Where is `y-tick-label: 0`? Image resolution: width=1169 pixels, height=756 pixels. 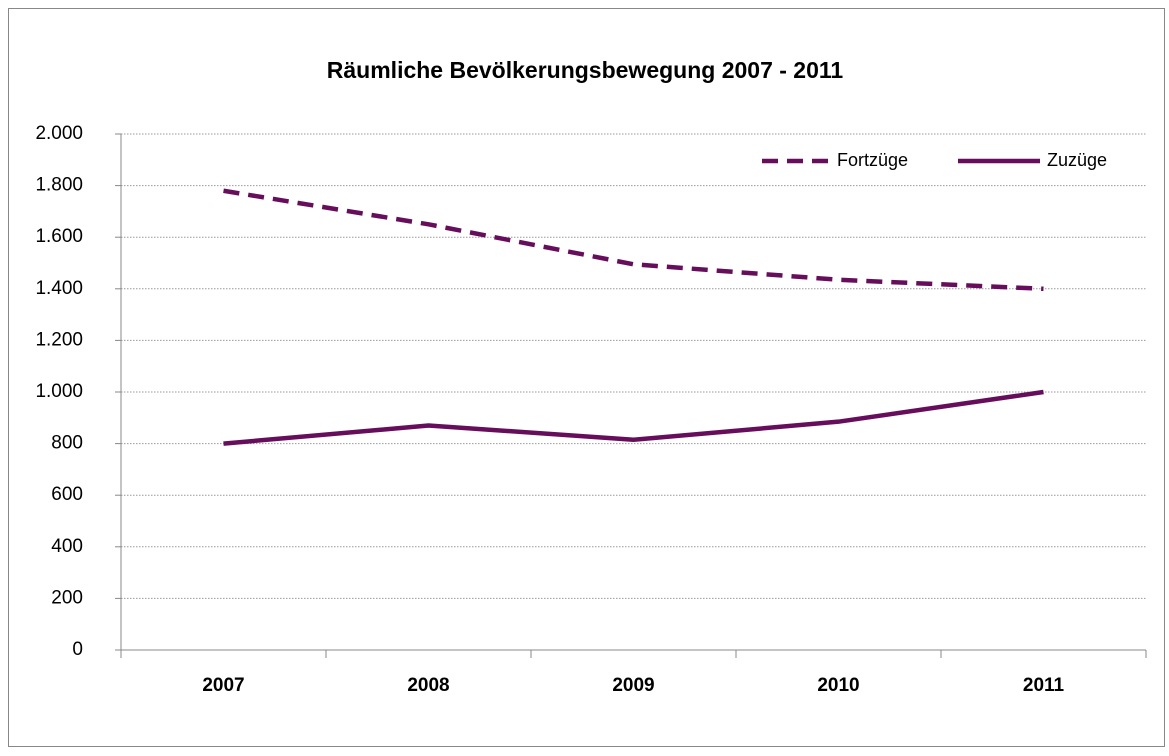
y-tick-label: 0 is located at coordinates (77, 649).